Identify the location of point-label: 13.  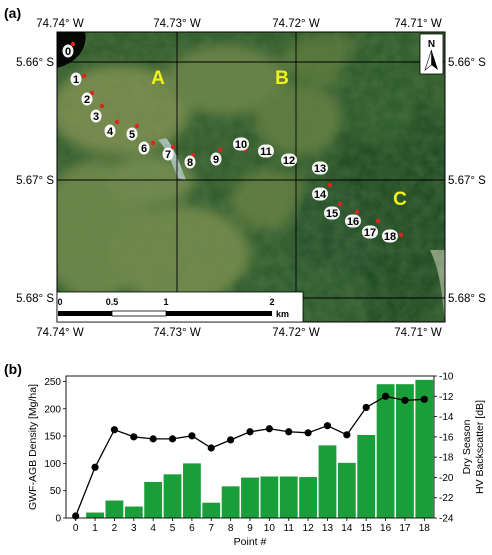
(320, 169).